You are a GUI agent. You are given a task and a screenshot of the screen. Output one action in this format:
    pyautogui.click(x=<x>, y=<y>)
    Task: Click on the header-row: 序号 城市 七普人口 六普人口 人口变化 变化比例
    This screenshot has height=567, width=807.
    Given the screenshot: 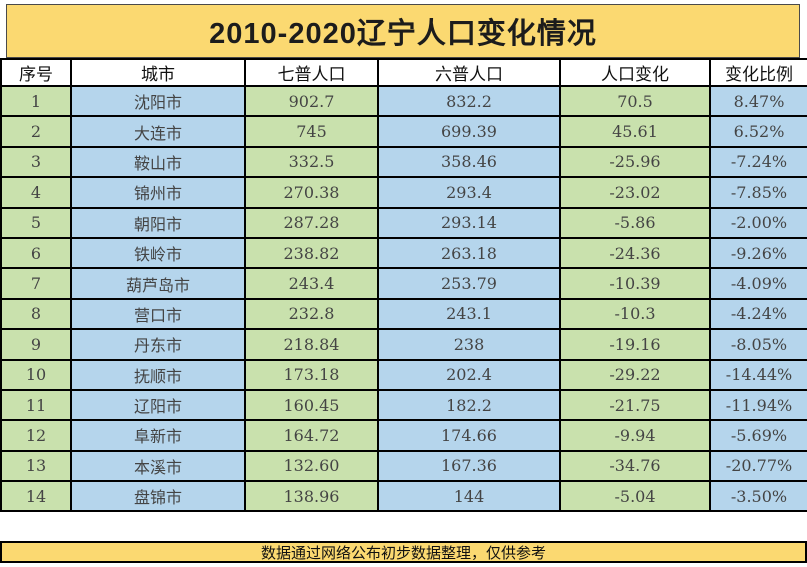 What is the action you would take?
    pyautogui.click(x=403, y=72)
    